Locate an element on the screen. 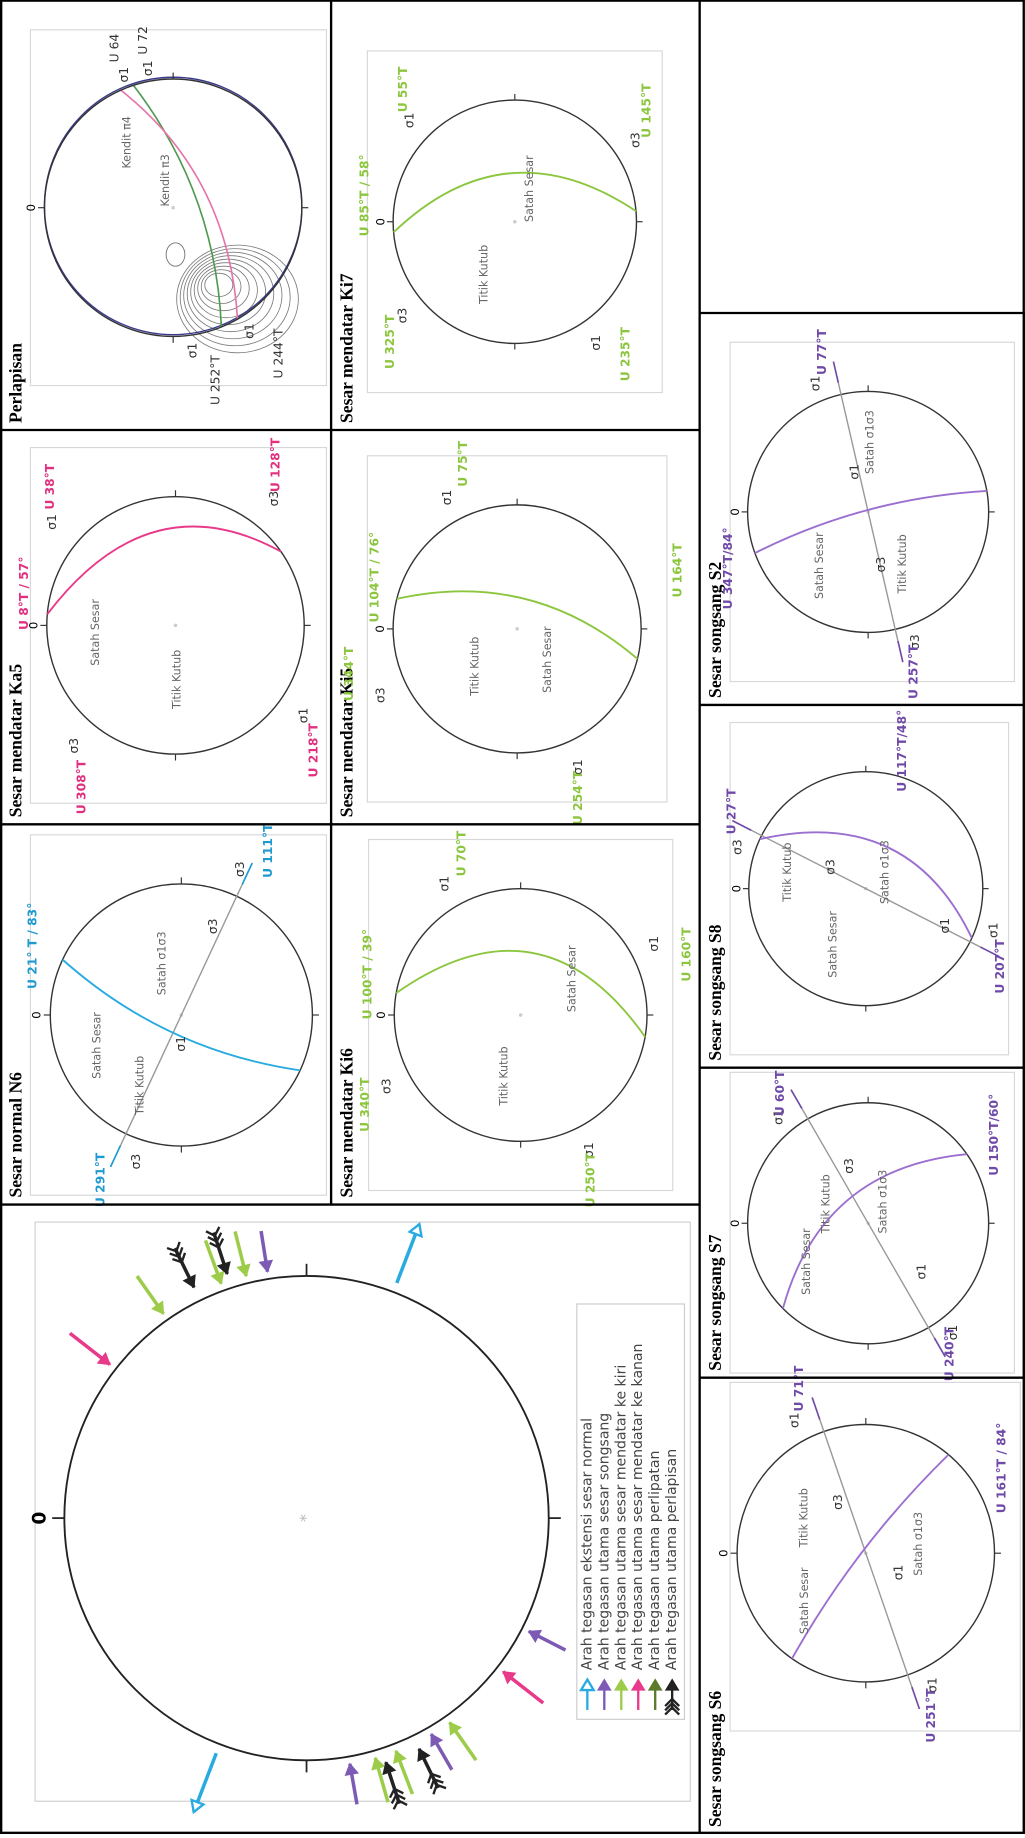  legend-label: Arah tegasan ekstensi sesar normal is located at coordinates (587, 1544).